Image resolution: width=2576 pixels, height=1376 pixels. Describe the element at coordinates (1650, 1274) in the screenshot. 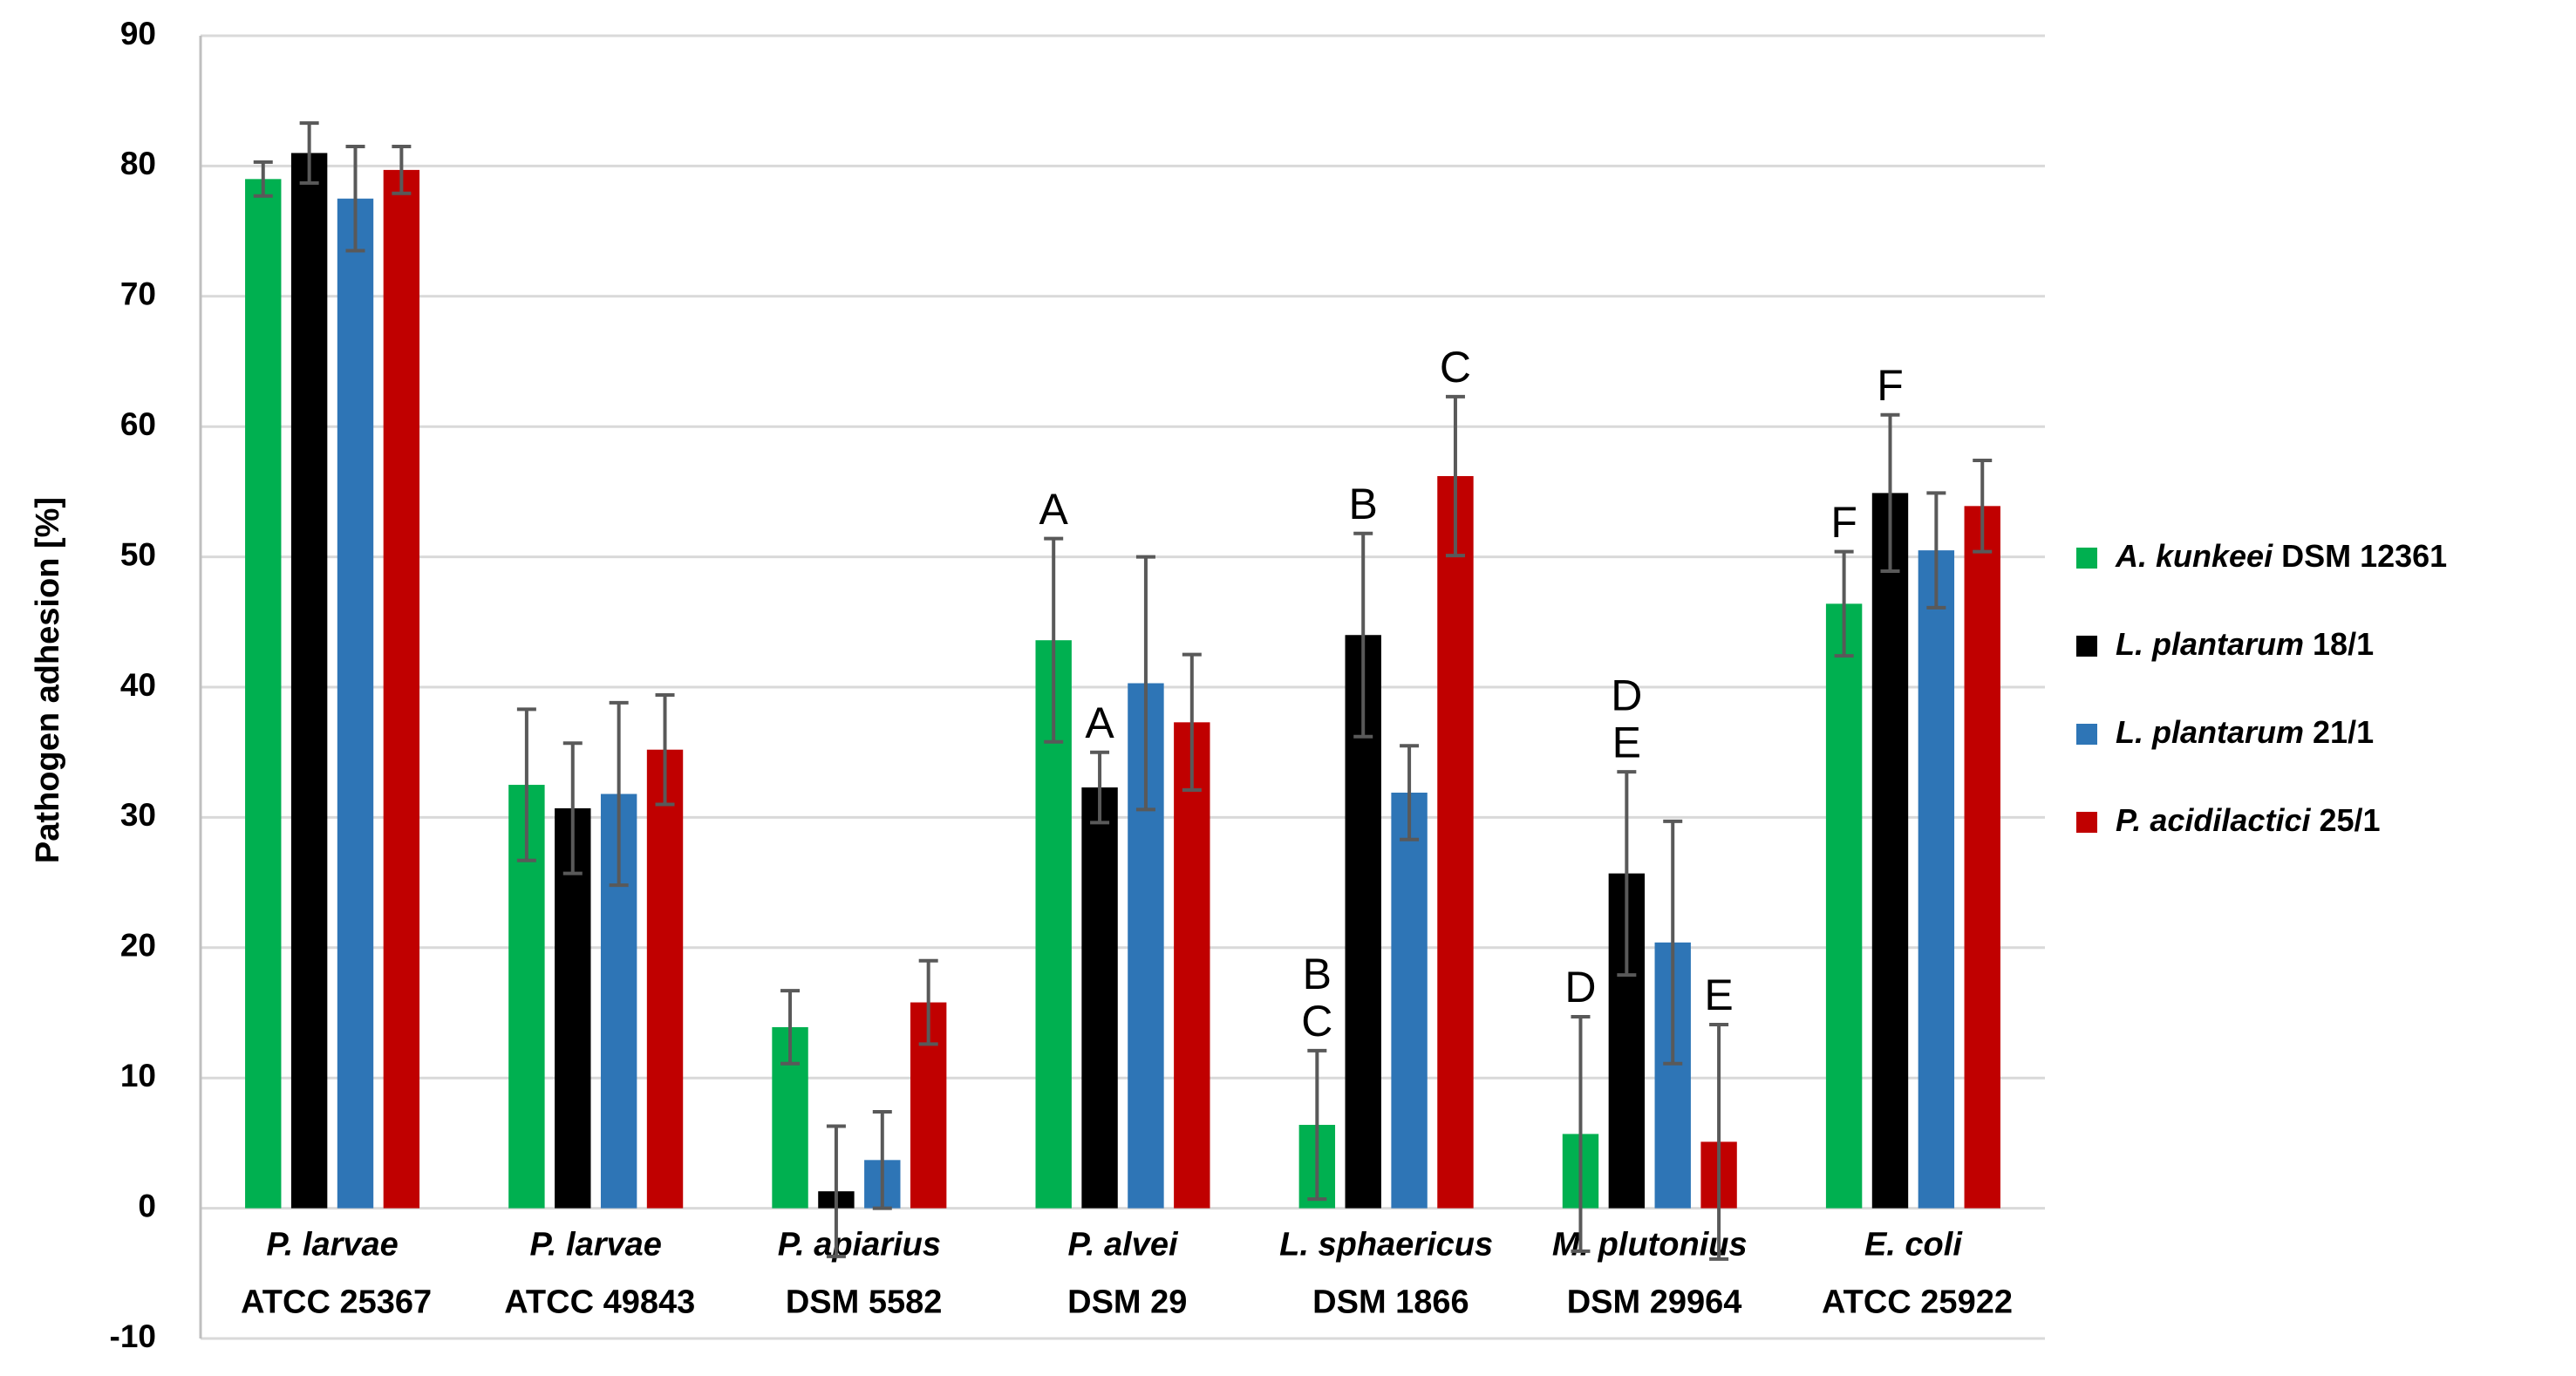

I see `x-tick-label: M. plutonius DSM 29964` at that location.